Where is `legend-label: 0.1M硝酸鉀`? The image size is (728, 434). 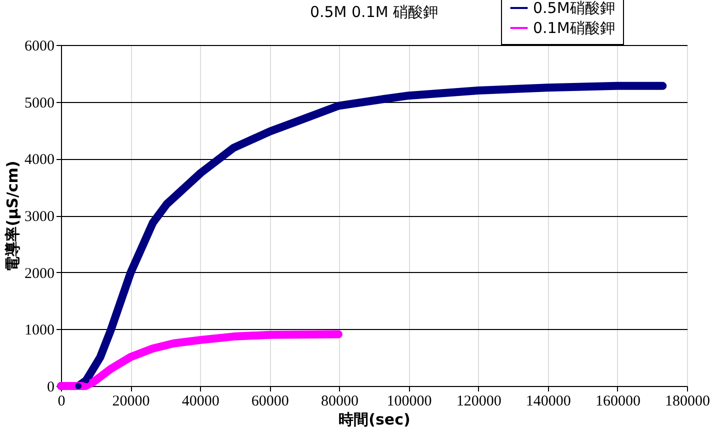
legend-label: 0.1M硝酸鉀 is located at coordinates (574, 28).